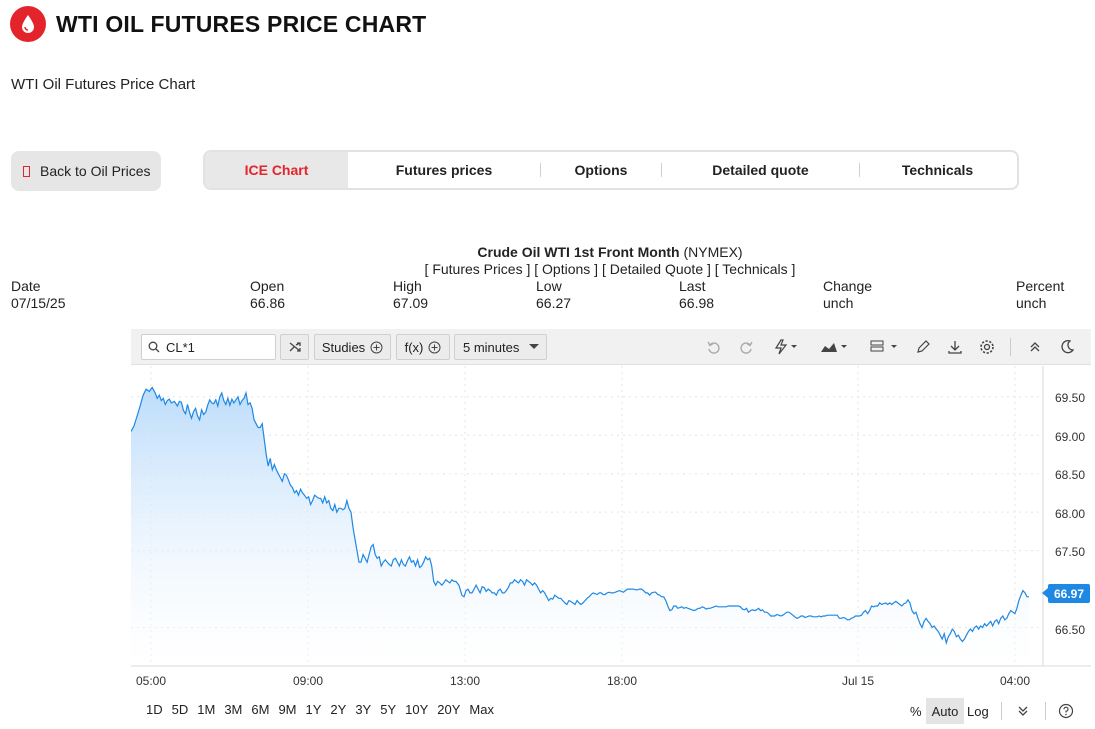 The width and height of the screenshot is (1095, 729). What do you see at coordinates (407, 286) in the screenshot?
I see `stat-label: High` at bounding box center [407, 286].